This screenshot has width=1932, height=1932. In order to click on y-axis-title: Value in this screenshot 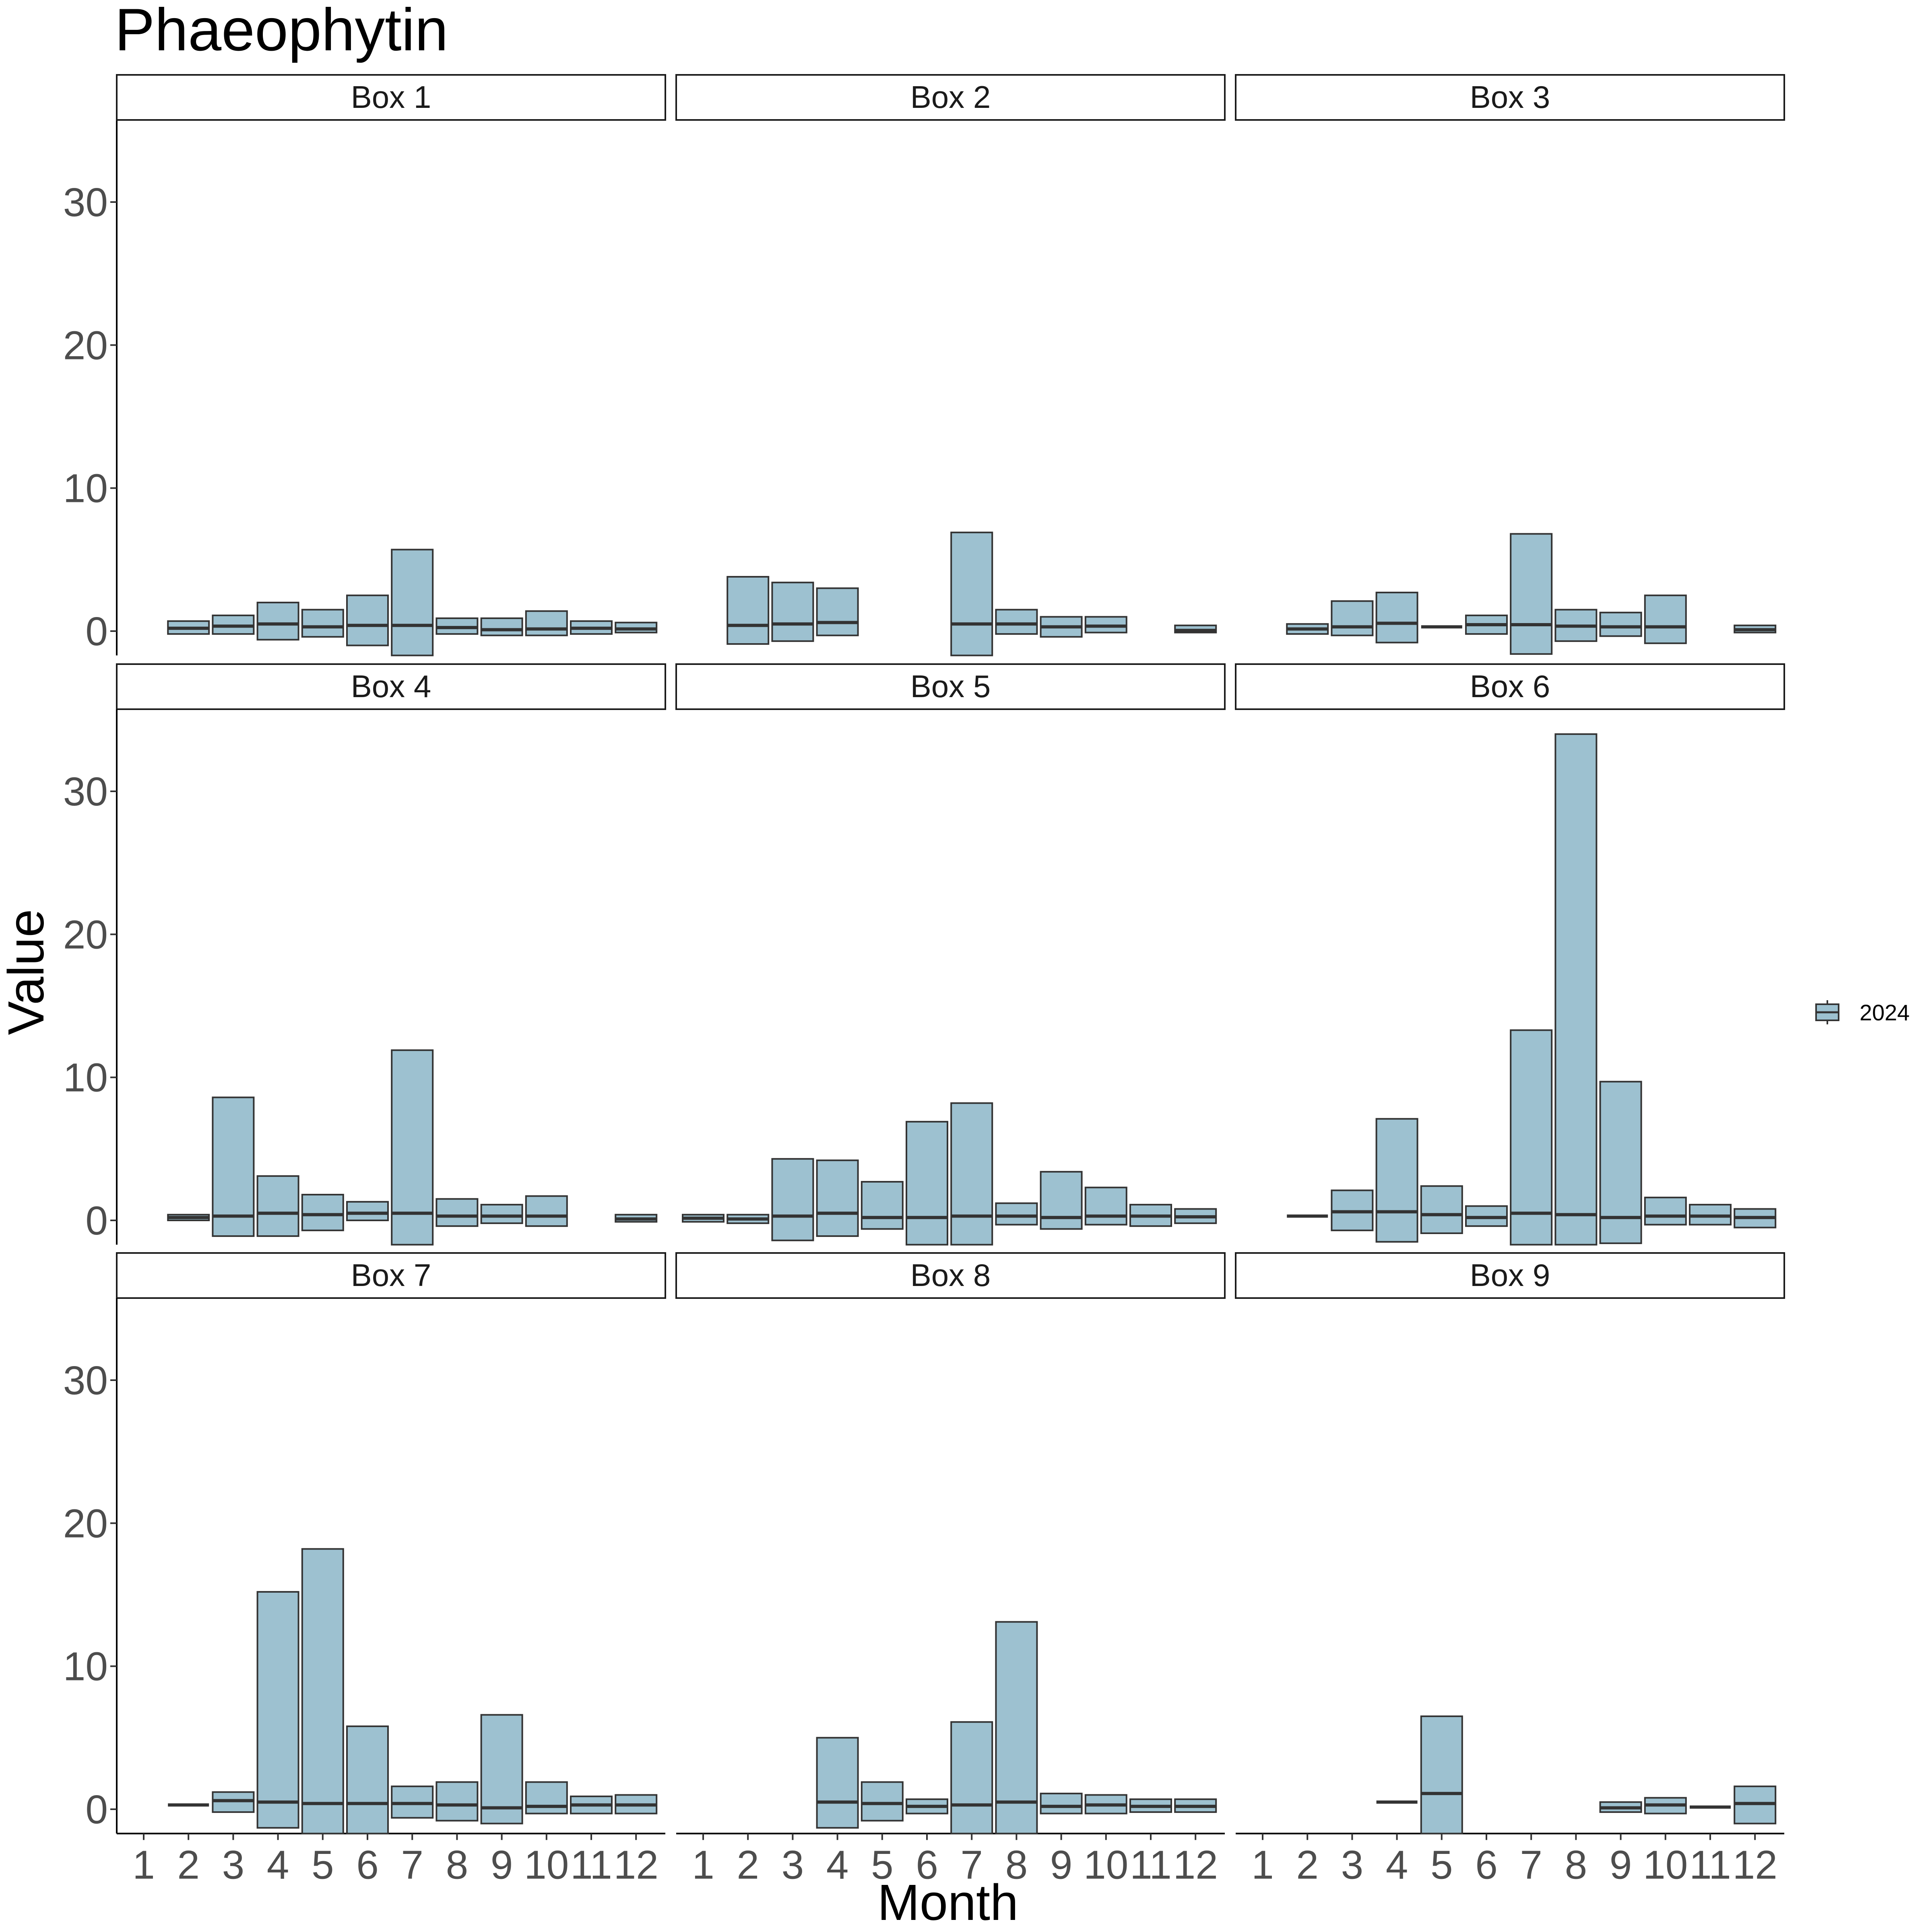, I will do `click(27, 972)`.